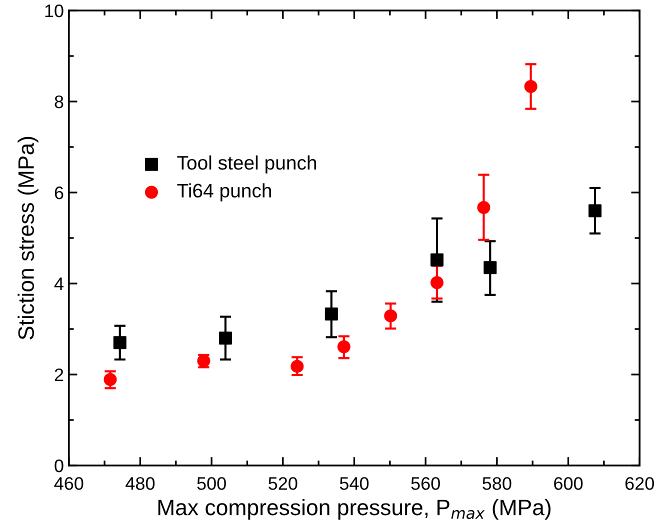  I want to click on x-axis-title: Max compression pressure, P$_{max}$ (MPa), so click(354, 509).